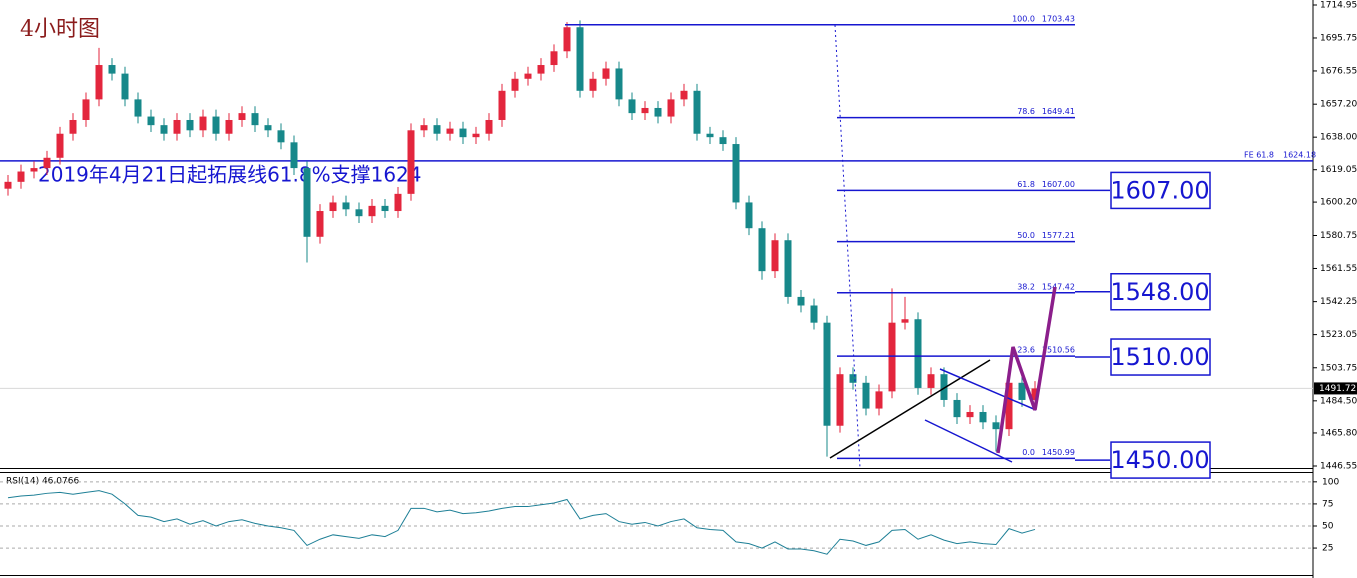 The height and width of the screenshot is (578, 1357). I want to click on fe-label: FE 61.8, so click(1259, 154).